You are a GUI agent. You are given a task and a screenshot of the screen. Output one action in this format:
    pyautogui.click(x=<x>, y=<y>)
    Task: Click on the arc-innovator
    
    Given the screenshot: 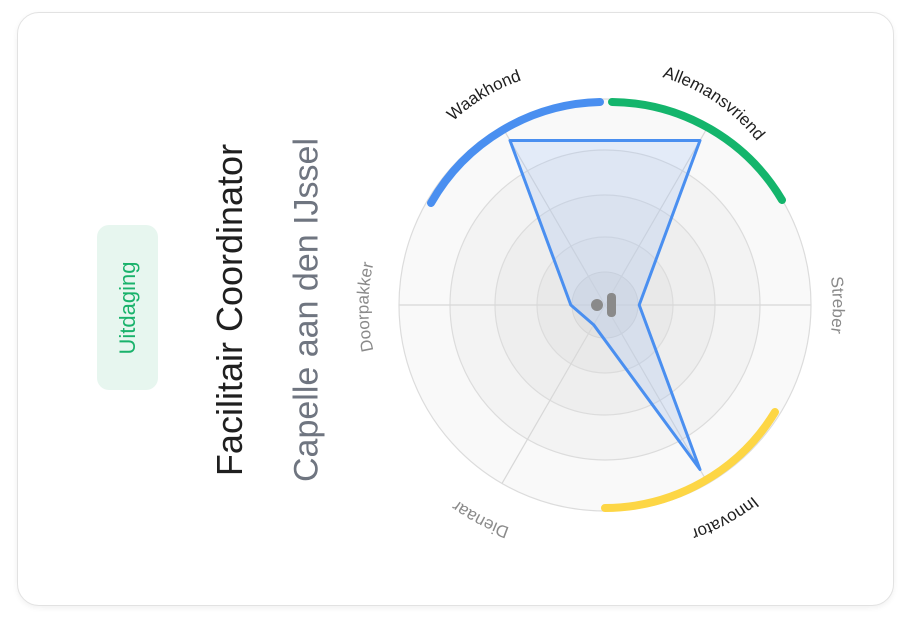 What is the action you would take?
    pyautogui.click(x=690, y=460)
    